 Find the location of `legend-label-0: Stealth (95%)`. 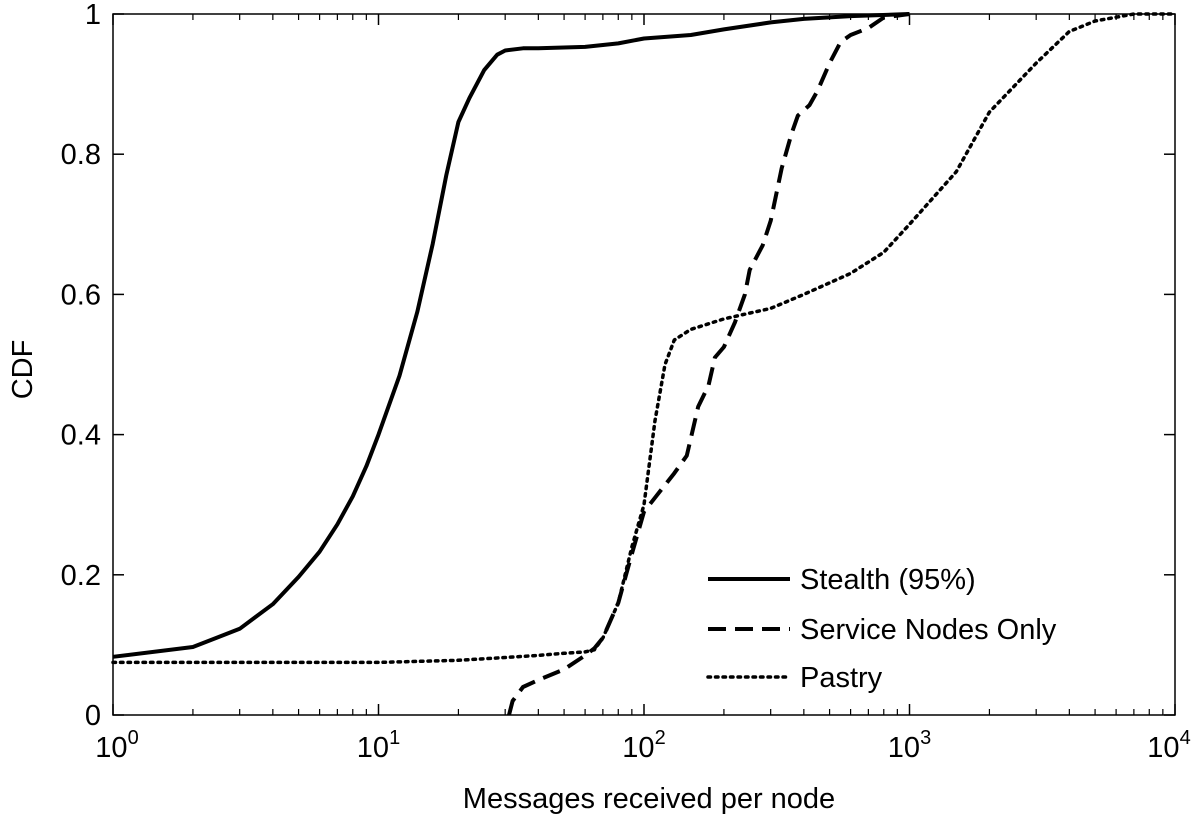

legend-label-0: Stealth (95%) is located at coordinates (888, 580).